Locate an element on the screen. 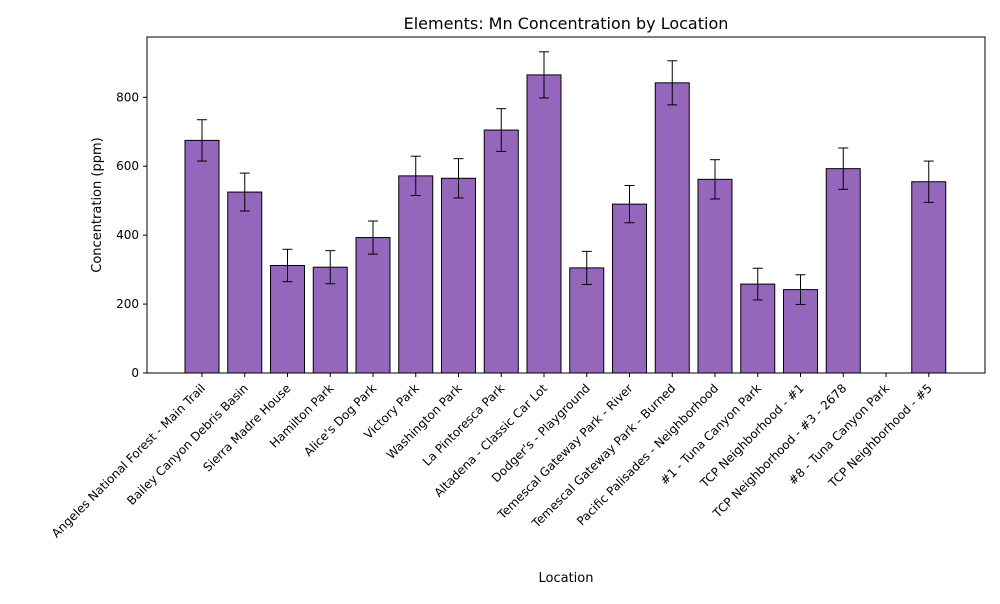  y-axis: 0 200 400 600 800 is located at coordinates (131, 235).